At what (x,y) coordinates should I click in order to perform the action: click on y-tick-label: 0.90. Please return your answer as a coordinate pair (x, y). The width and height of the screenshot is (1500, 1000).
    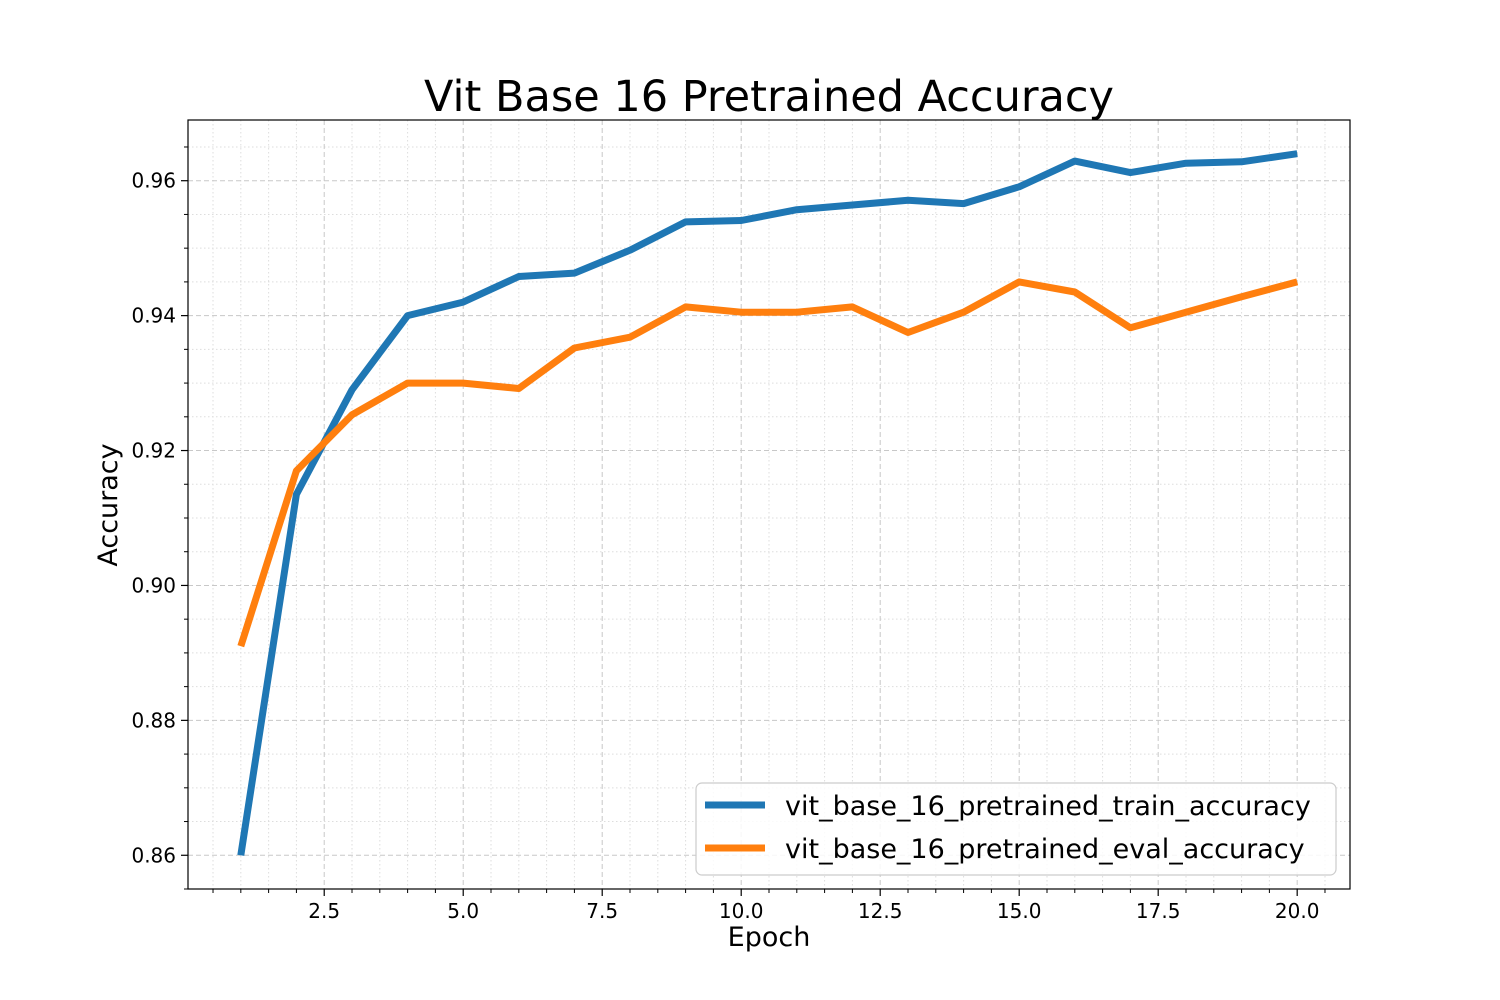
    Looking at the image, I should click on (153, 585).